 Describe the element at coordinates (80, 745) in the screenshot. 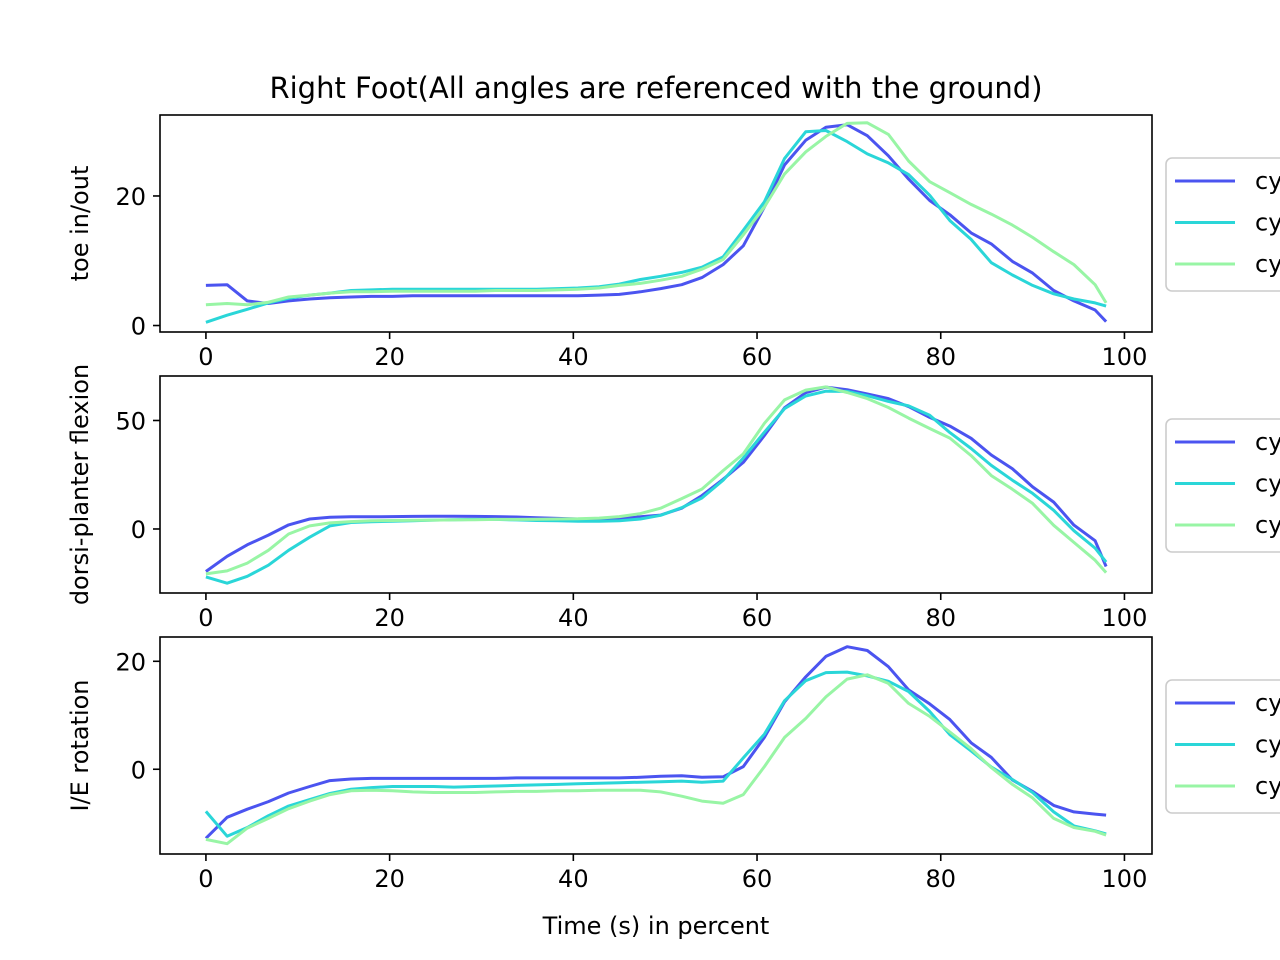

I see `y-axis-label-3: I/E rotation` at that location.